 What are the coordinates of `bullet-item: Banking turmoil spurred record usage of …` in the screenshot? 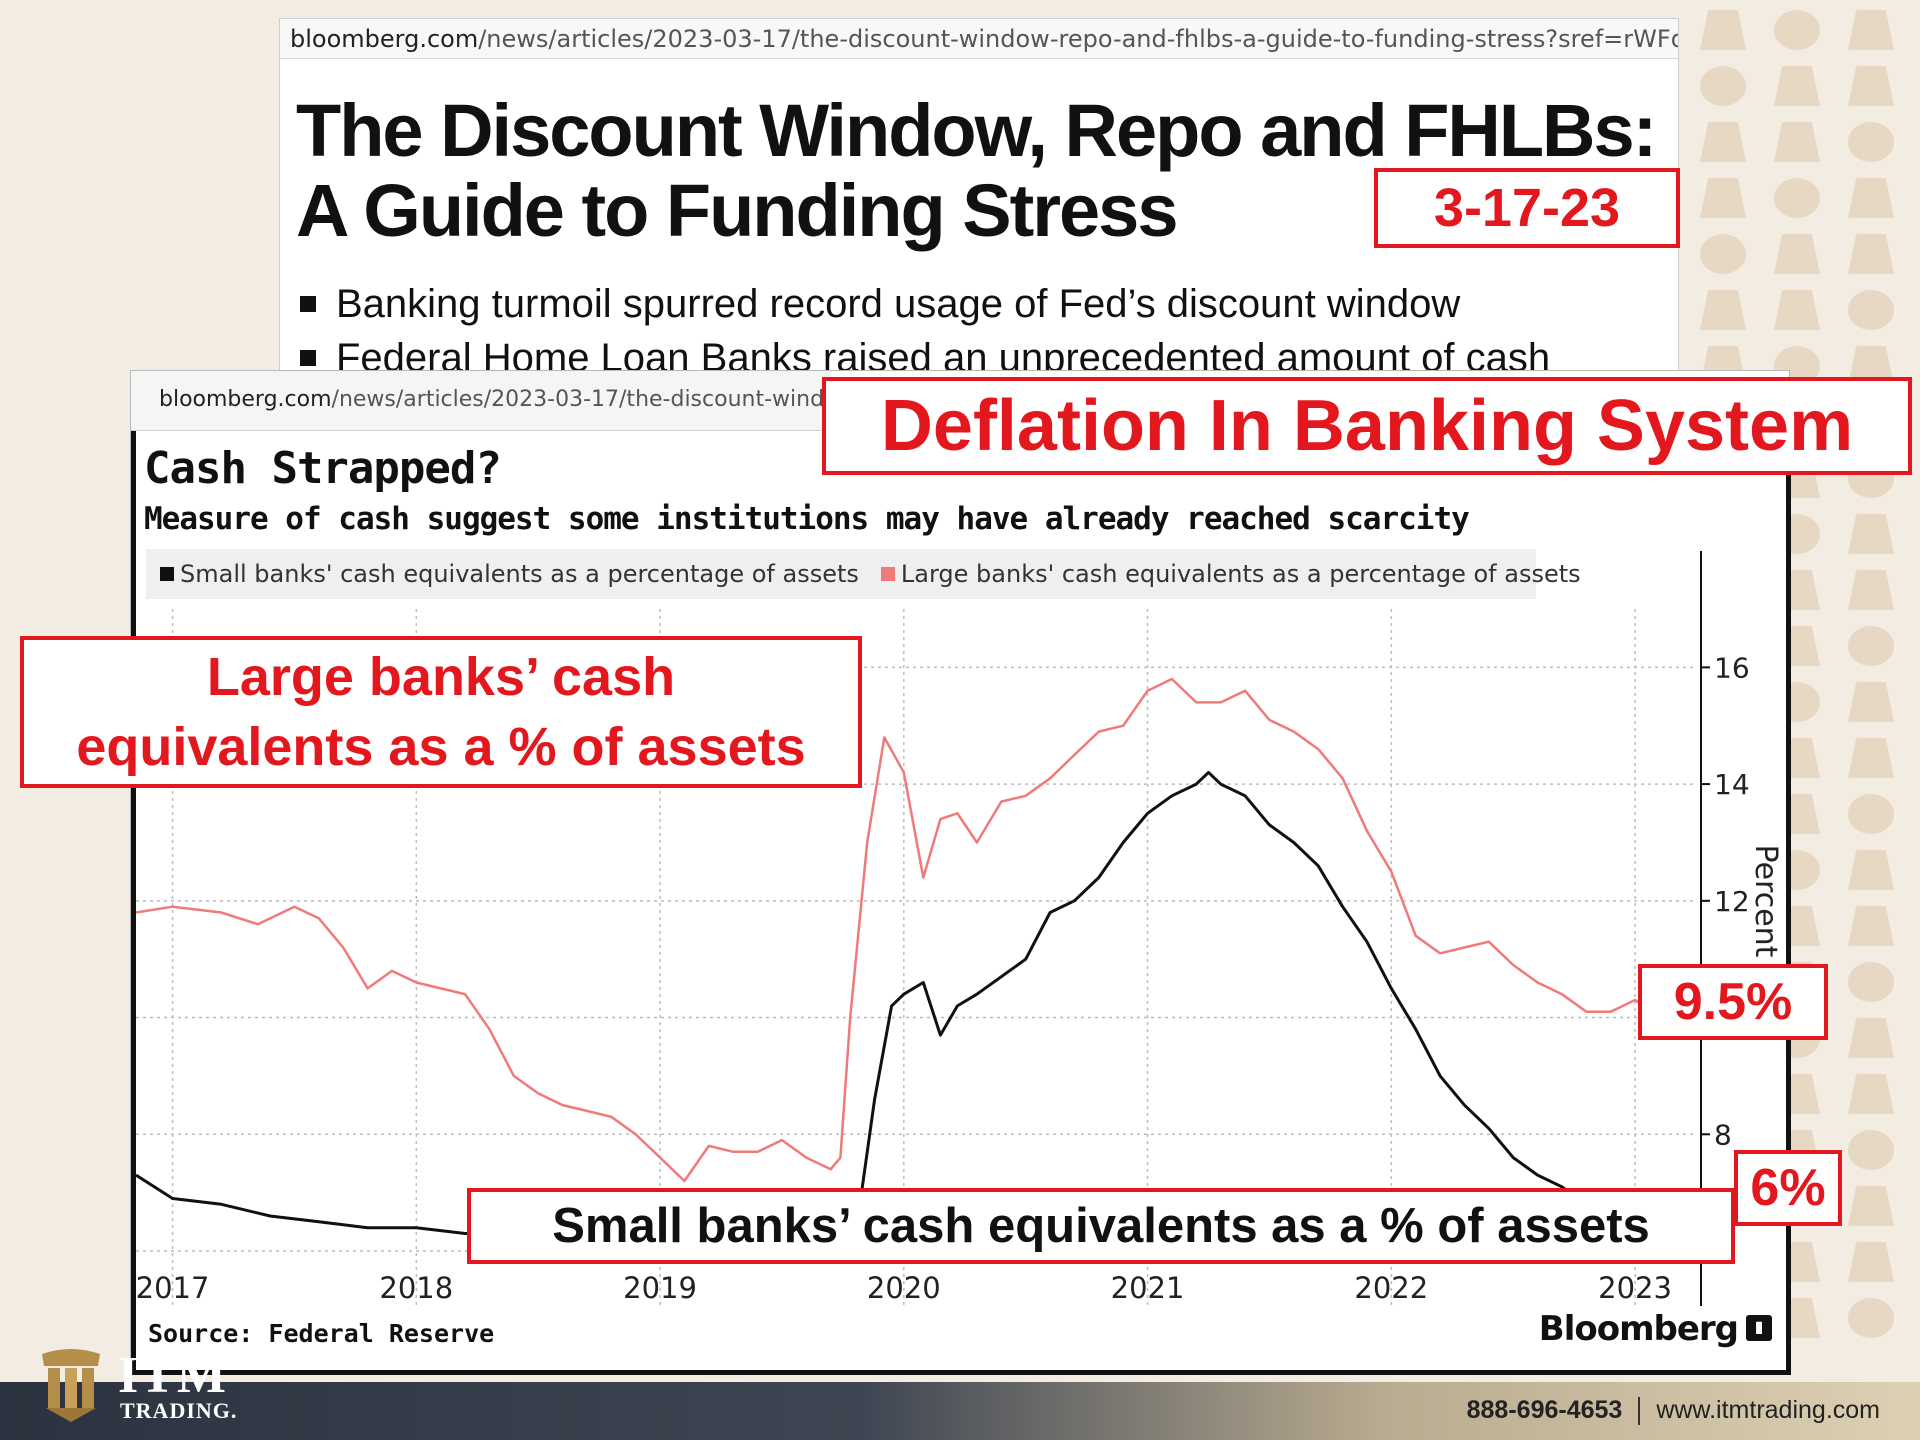 It's located at (986, 304).